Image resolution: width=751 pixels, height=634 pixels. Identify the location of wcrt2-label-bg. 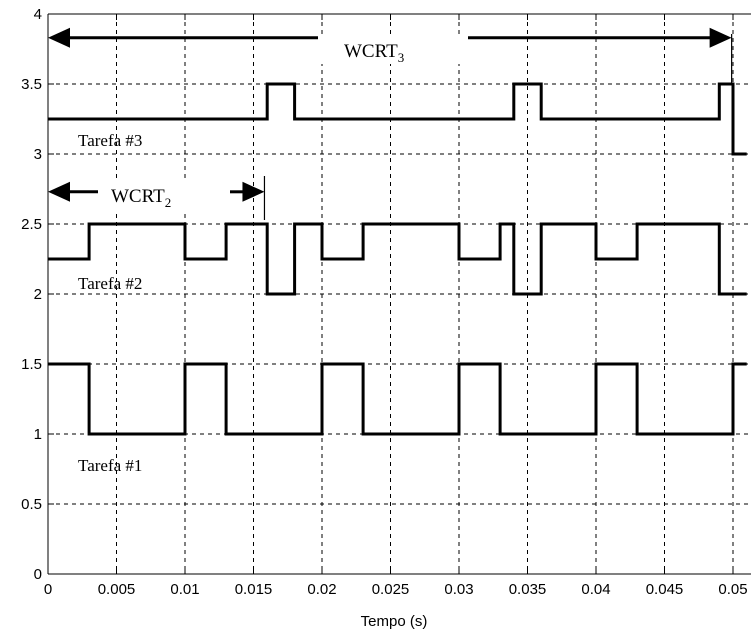
(164, 196).